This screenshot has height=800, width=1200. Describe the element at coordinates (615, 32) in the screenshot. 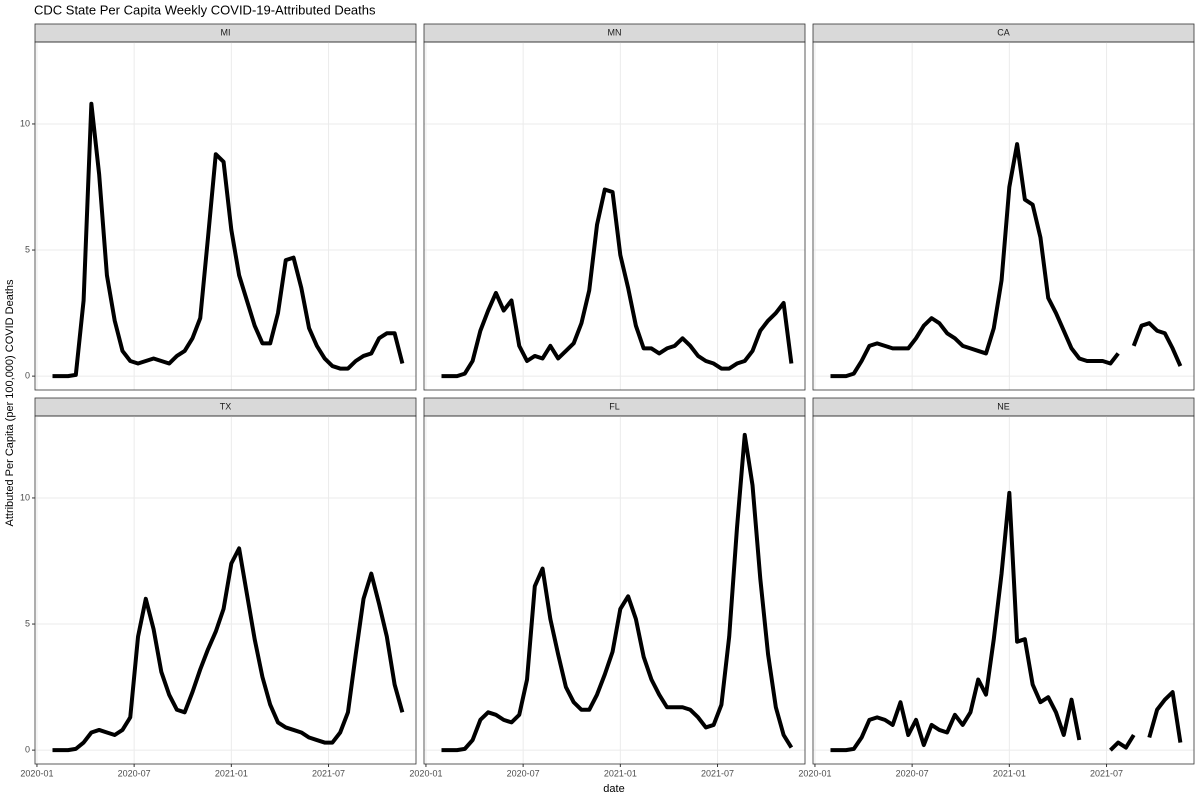

I see `panel-label: MN` at that location.